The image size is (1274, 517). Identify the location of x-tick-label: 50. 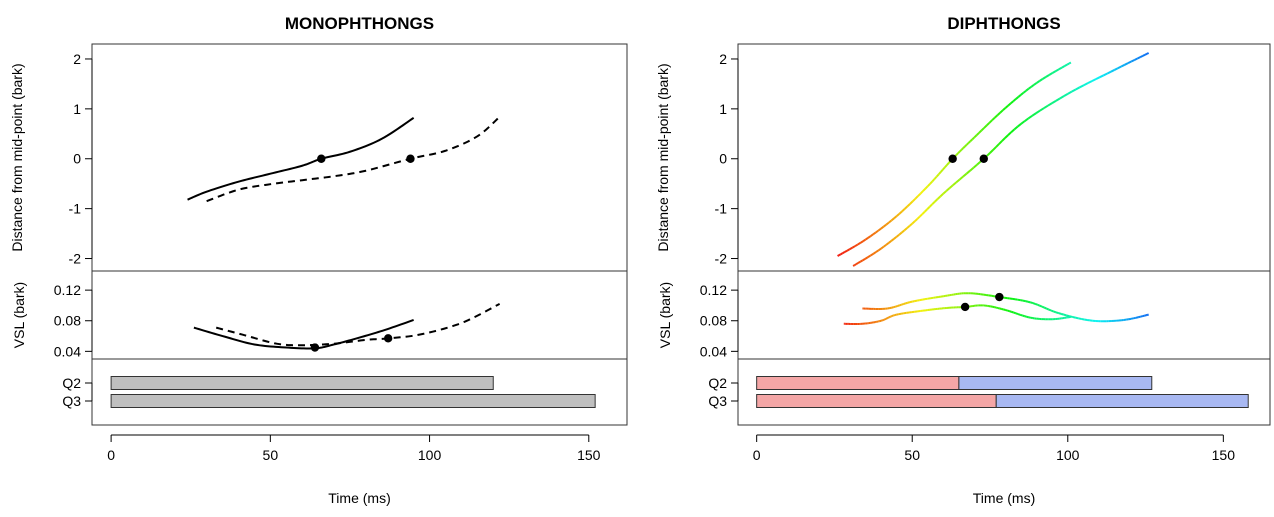
(912, 455).